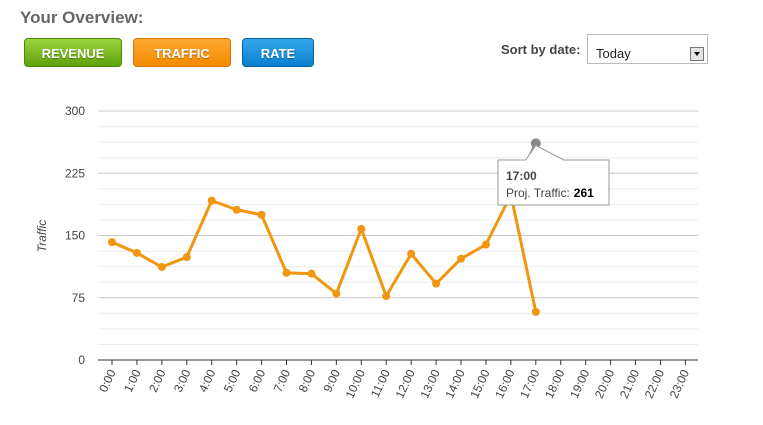 This screenshot has height=425, width=763. I want to click on x-tick-label: 10:00, so click(356, 383).